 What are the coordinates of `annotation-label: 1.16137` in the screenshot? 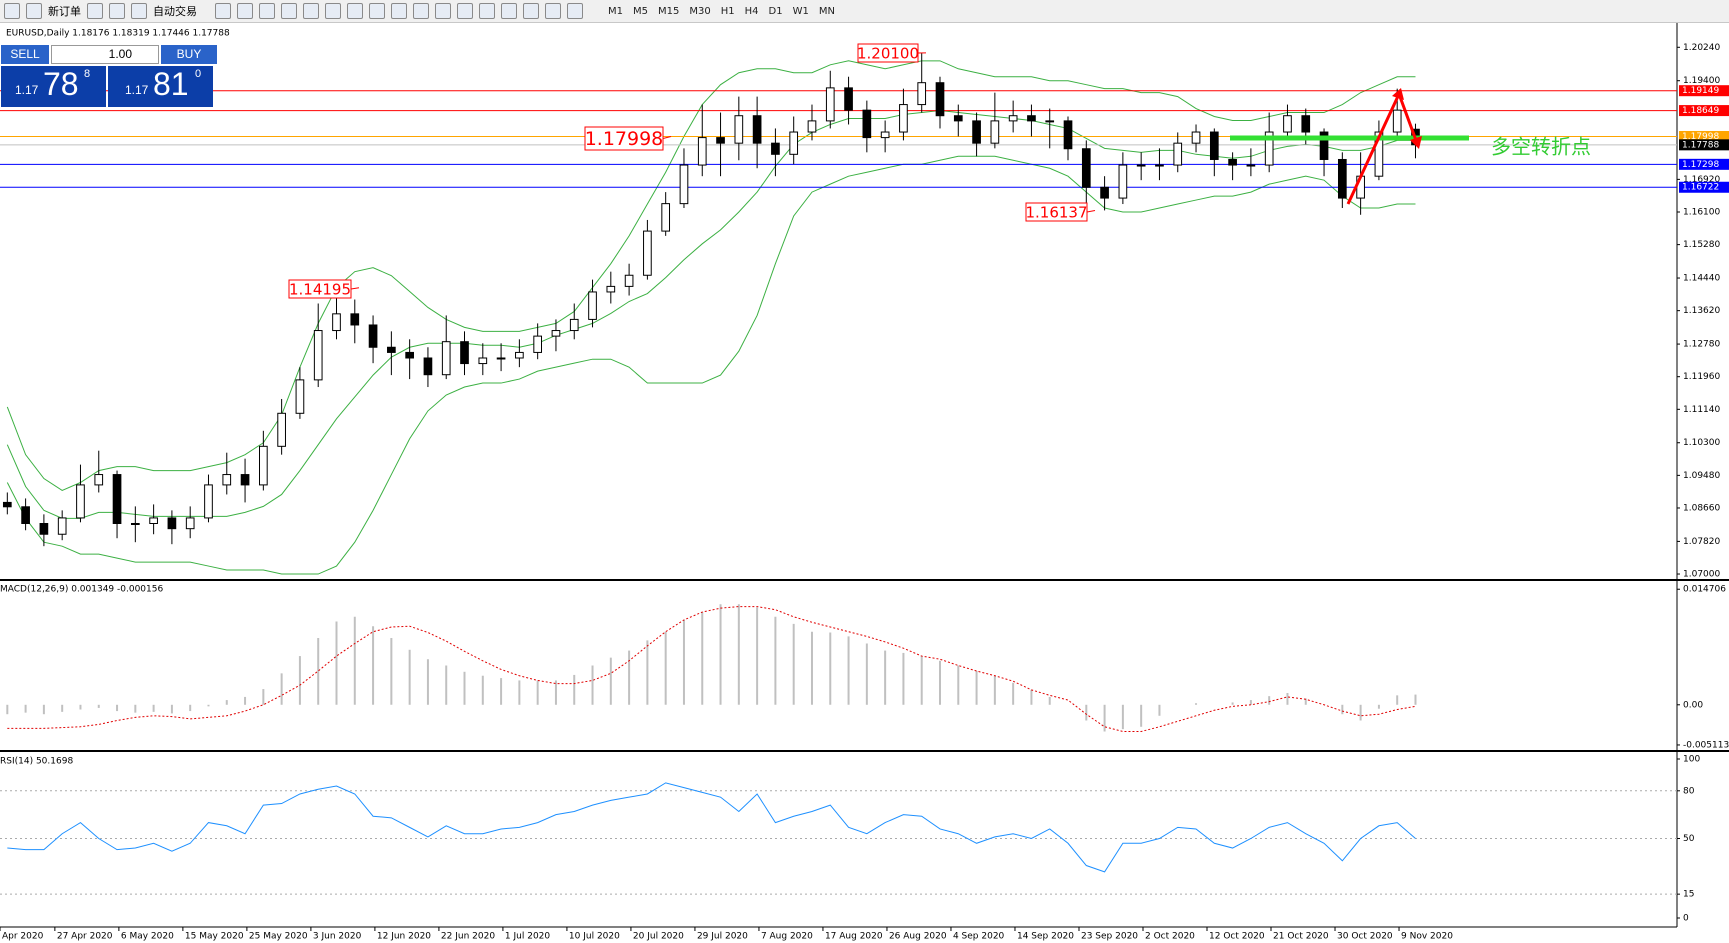 It's located at (1056, 213).